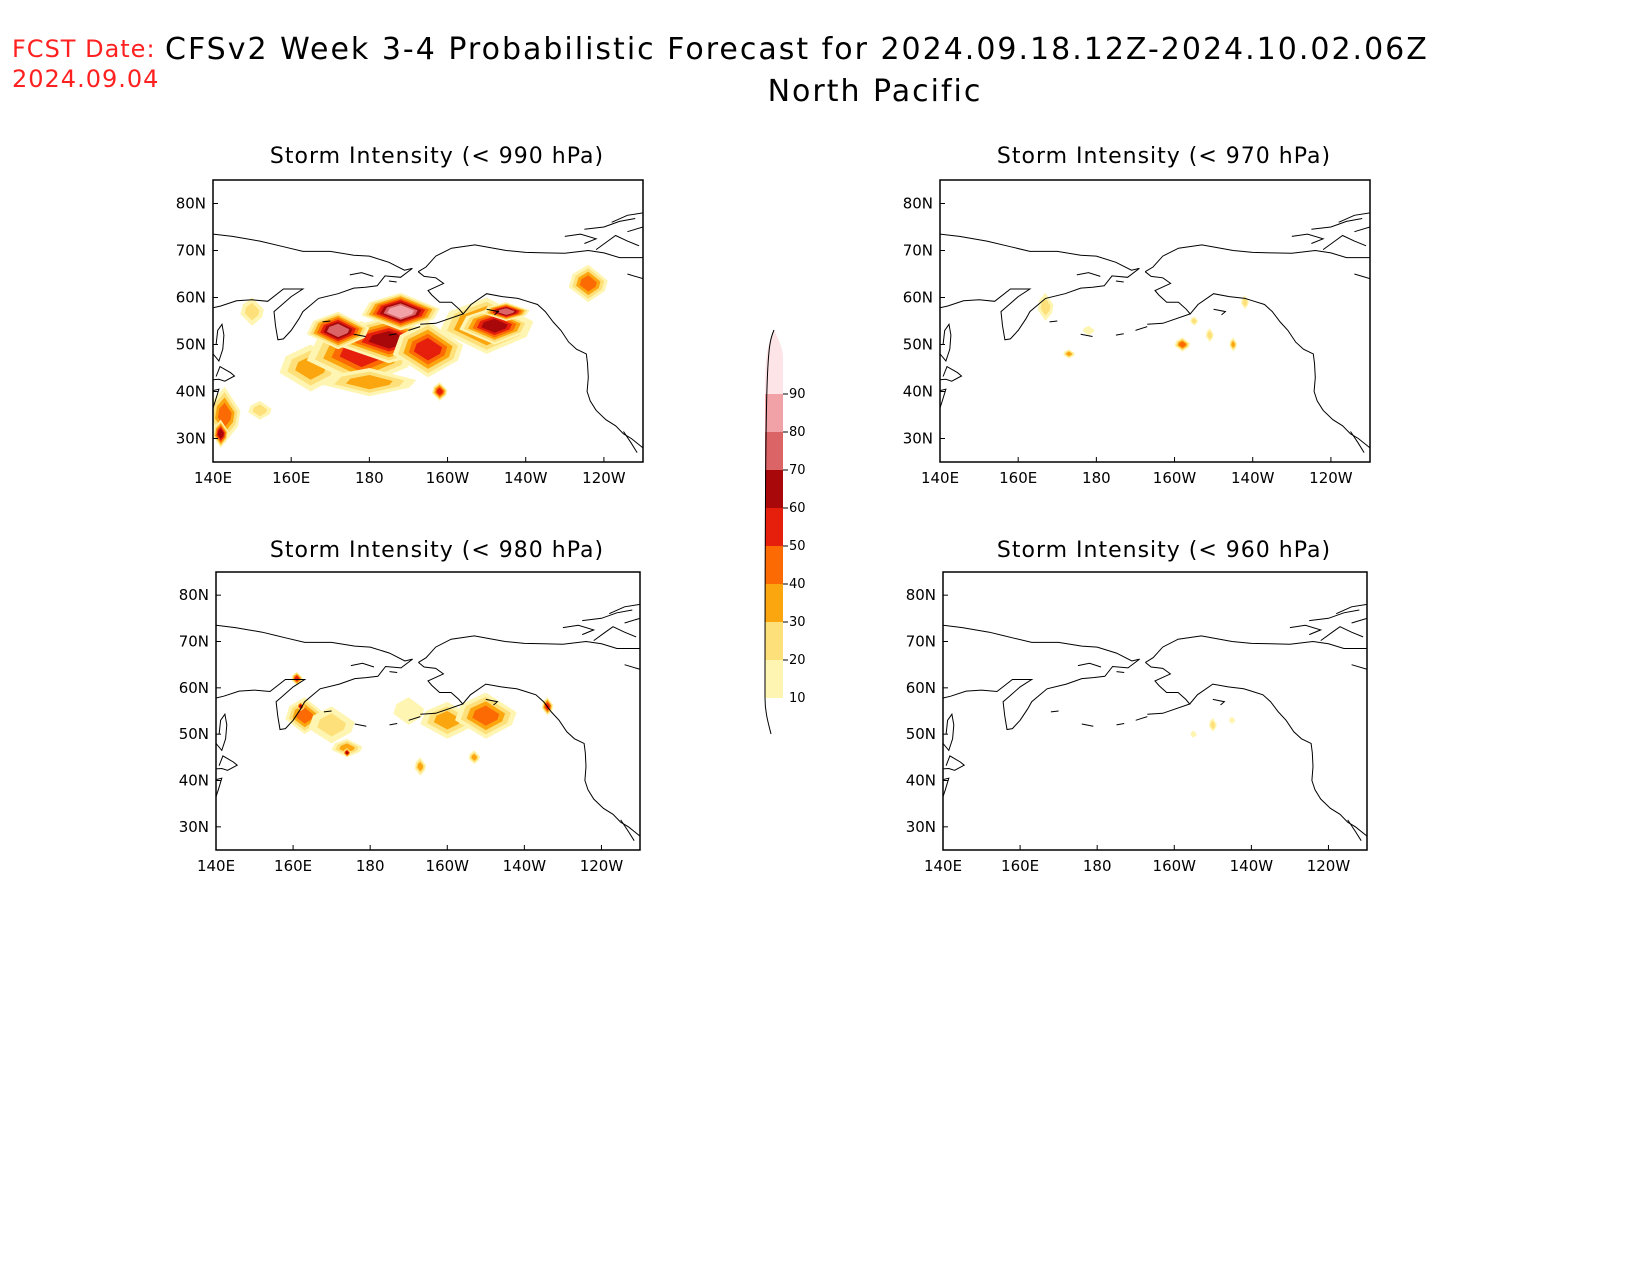  Describe the element at coordinates (448, 478) in the screenshot. I see `x-tick-label-p990-3: 160W` at that location.